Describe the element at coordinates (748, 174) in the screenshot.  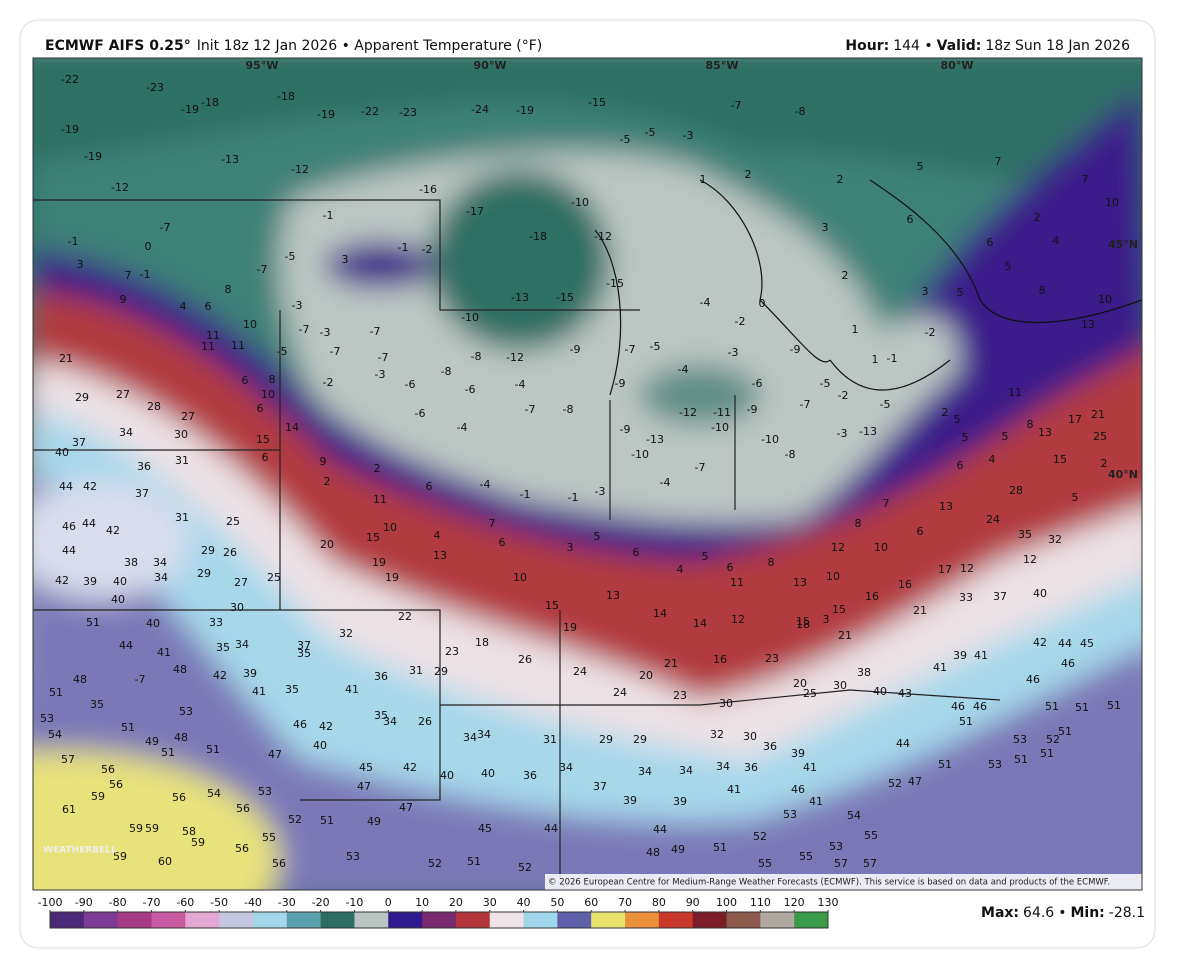
I see `temperature-label: 2` at that location.